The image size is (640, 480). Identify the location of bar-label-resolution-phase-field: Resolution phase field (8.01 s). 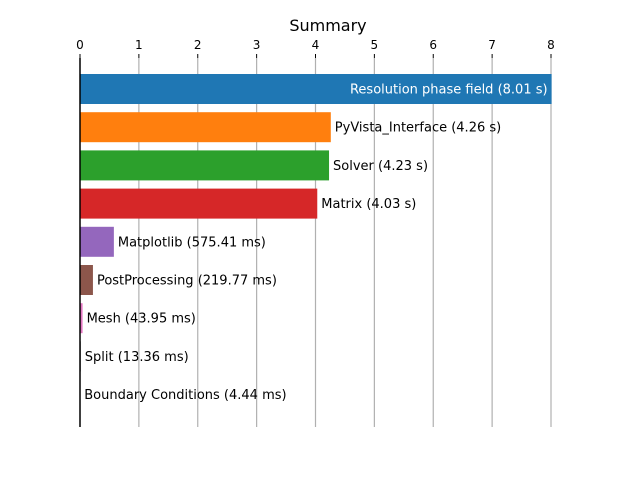
(449, 90).